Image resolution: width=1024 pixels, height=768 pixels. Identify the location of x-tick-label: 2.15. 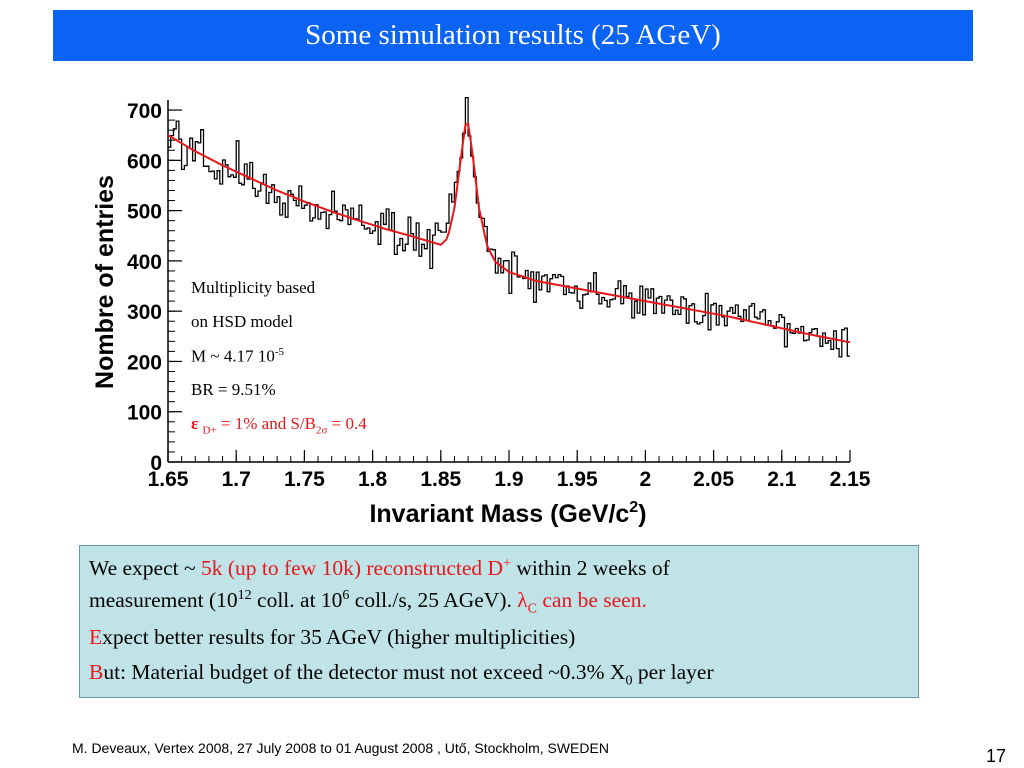
(850, 479).